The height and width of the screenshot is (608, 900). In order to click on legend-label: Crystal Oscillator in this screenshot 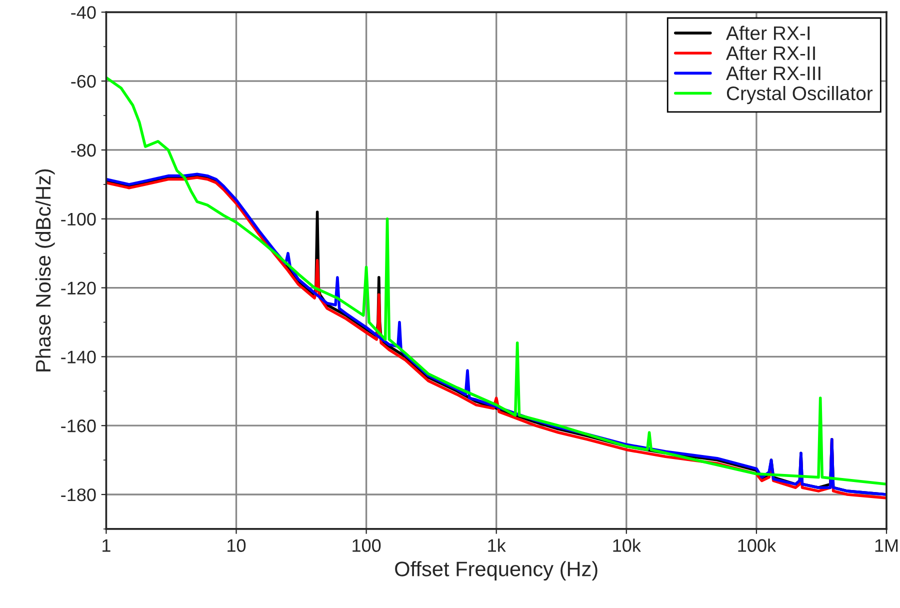, I will do `click(799, 95)`.